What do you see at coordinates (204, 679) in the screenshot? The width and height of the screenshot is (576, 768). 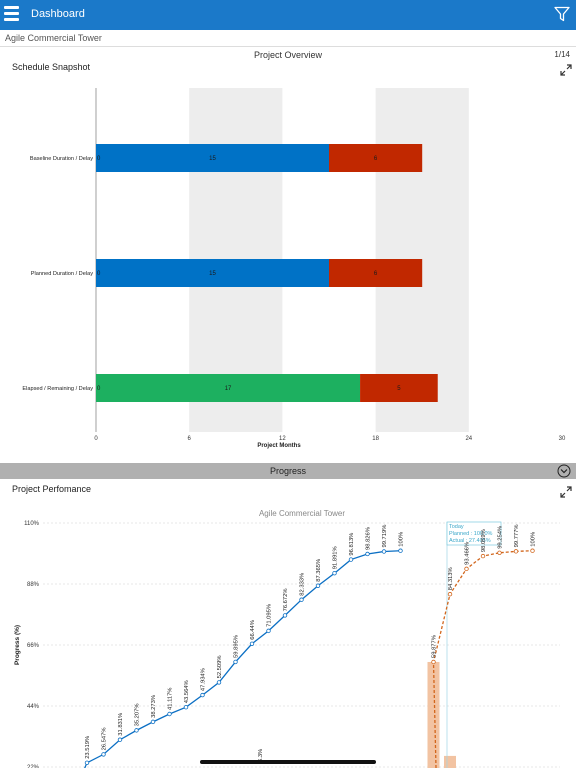 I see `data-label: 47.934%` at bounding box center [204, 679].